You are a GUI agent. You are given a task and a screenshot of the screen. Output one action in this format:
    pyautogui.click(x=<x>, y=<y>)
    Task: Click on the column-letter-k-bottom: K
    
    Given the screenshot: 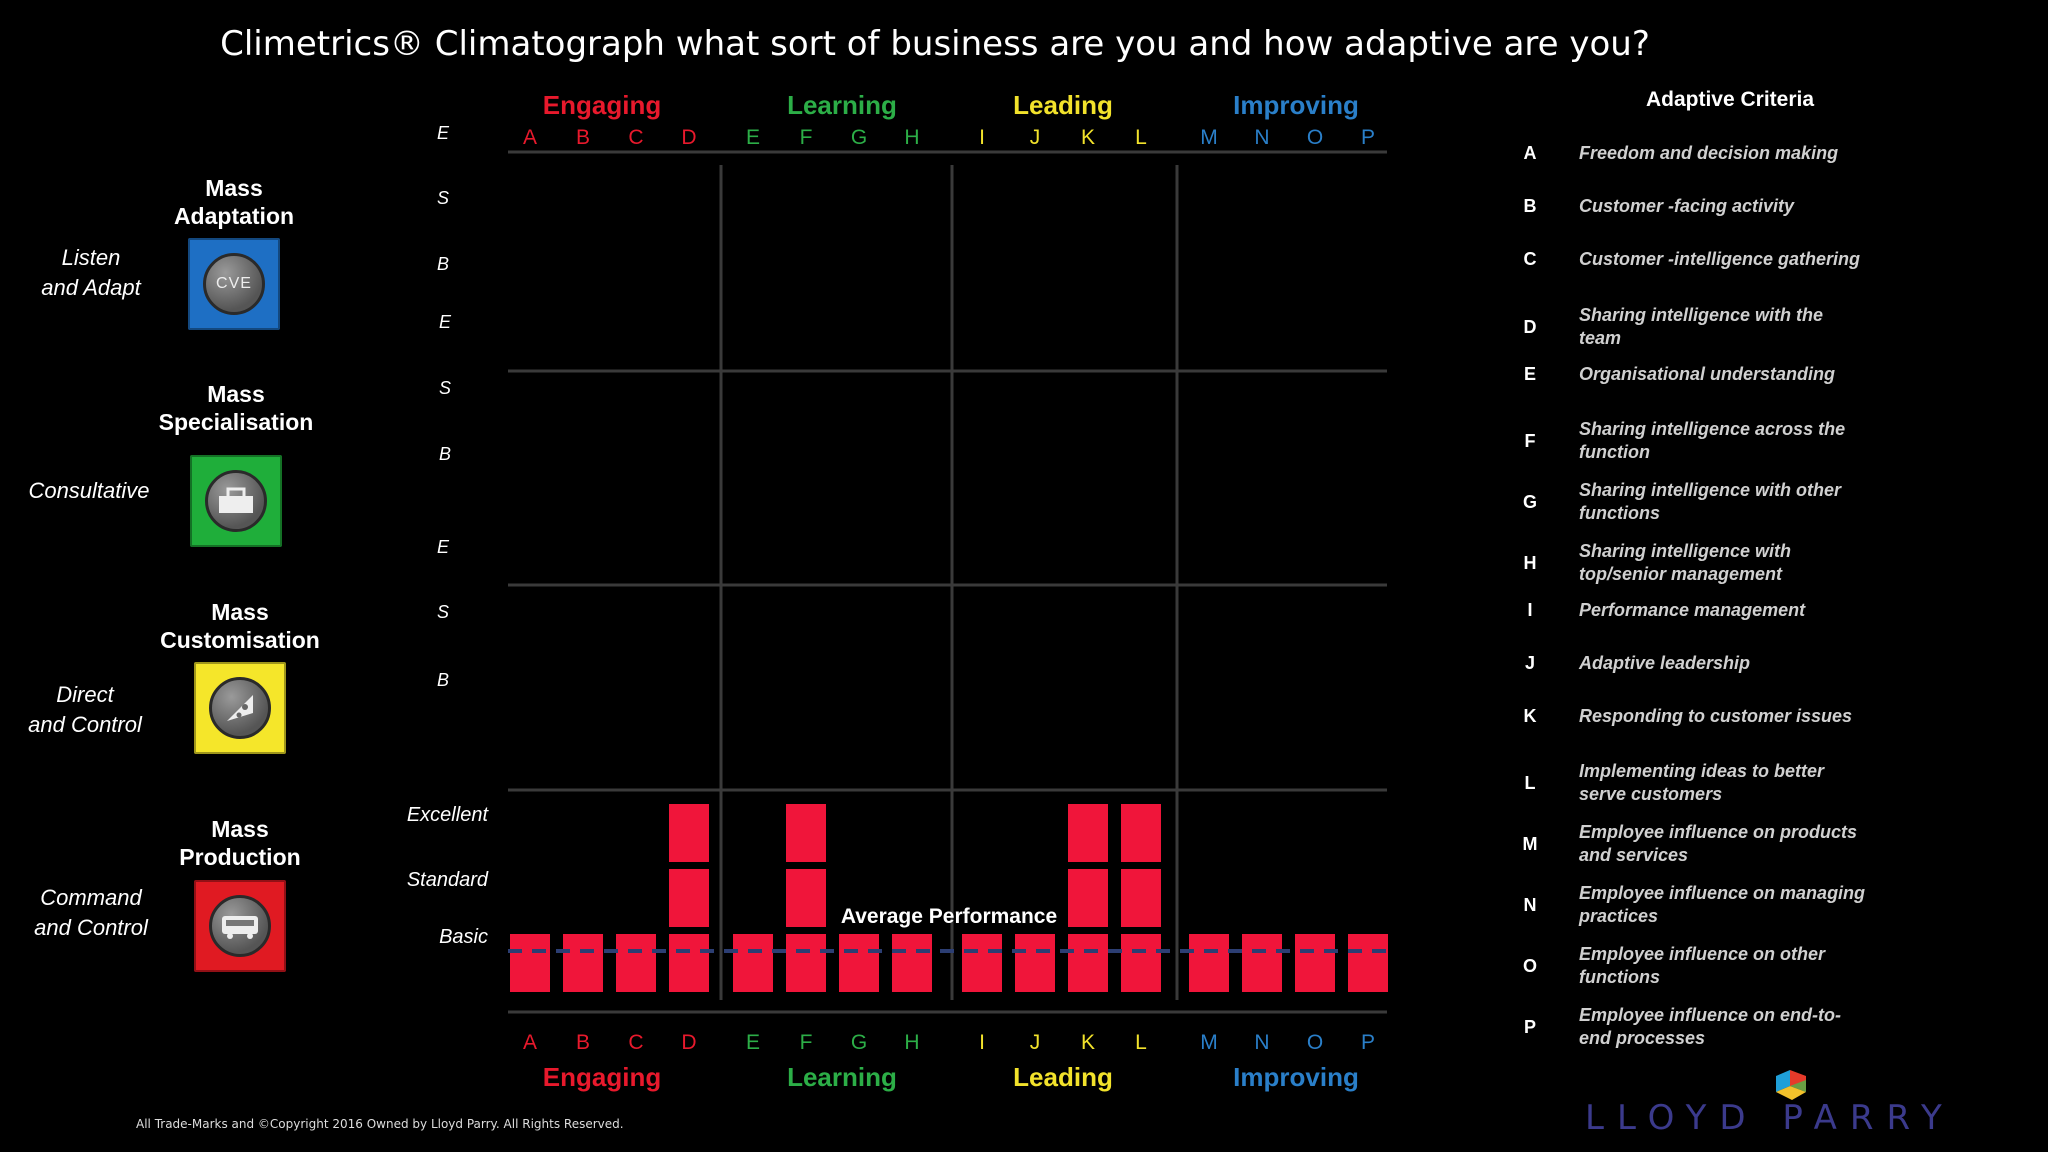 What is the action you would take?
    pyautogui.click(x=1088, y=1042)
    